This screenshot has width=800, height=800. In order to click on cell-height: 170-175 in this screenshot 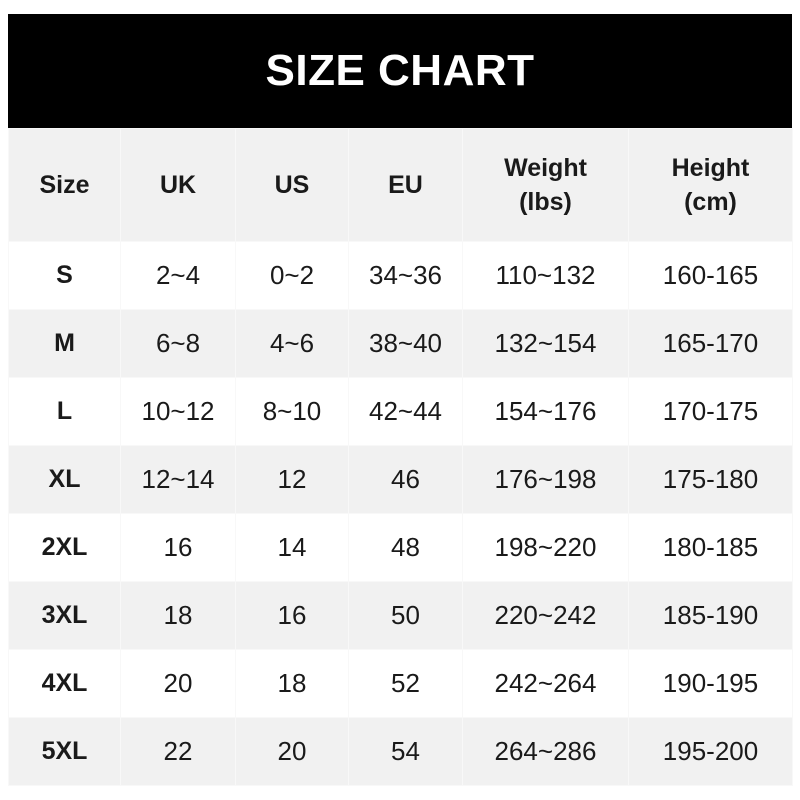, I will do `click(710, 411)`.